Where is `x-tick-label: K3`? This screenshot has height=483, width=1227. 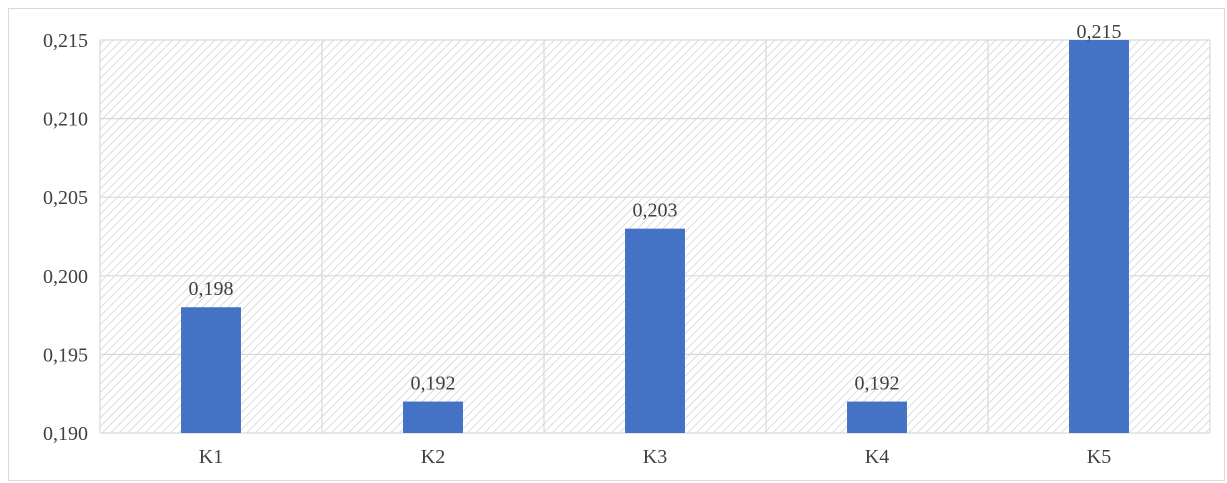 x-tick-label: K3 is located at coordinates (655, 457).